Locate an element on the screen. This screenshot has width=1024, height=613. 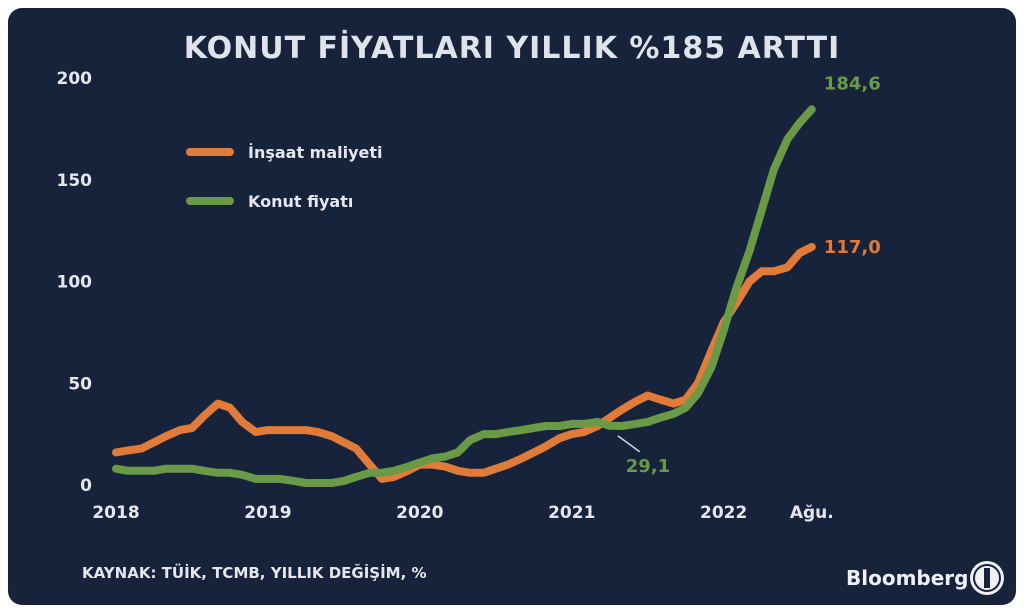
end-labels: 117,0 184,6 is located at coordinates (852, 165).